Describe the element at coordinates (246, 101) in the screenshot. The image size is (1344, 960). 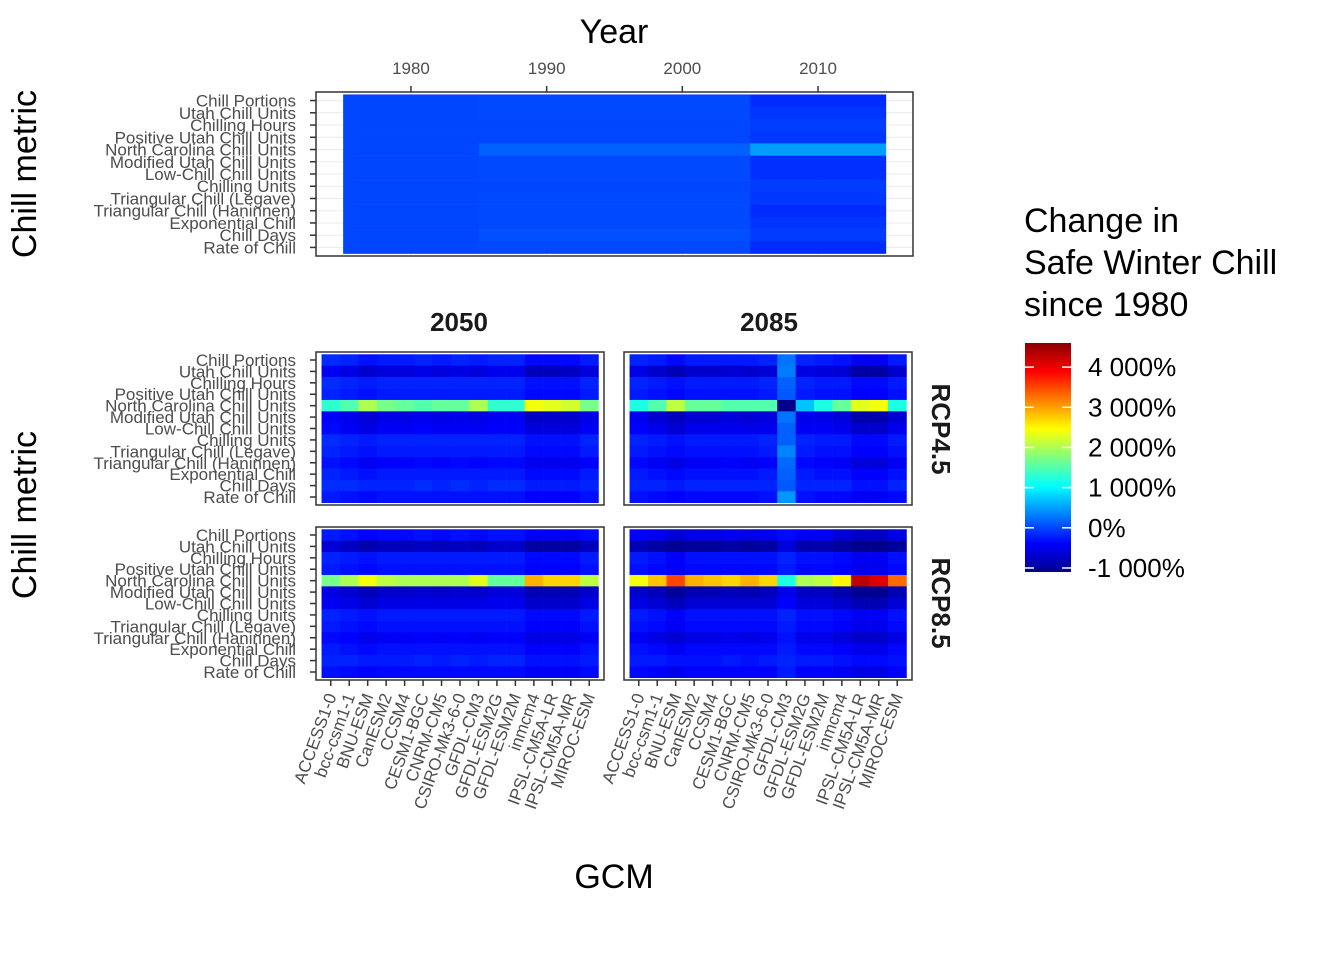
I see `historic-metric-label: Chill Portions` at that location.